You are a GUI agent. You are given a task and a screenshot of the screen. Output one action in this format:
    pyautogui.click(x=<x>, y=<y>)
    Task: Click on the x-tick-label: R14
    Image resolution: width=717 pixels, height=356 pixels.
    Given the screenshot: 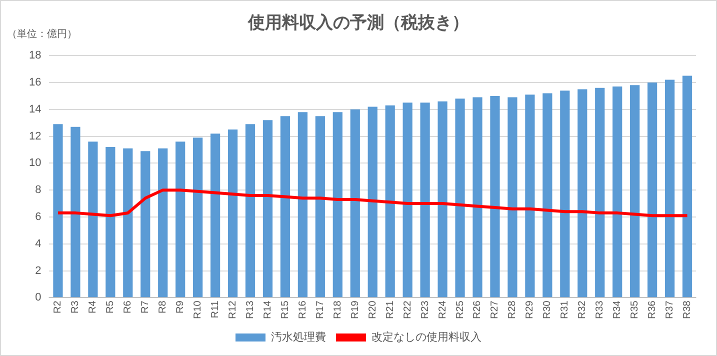 What is the action you would take?
    pyautogui.click(x=268, y=310)
    